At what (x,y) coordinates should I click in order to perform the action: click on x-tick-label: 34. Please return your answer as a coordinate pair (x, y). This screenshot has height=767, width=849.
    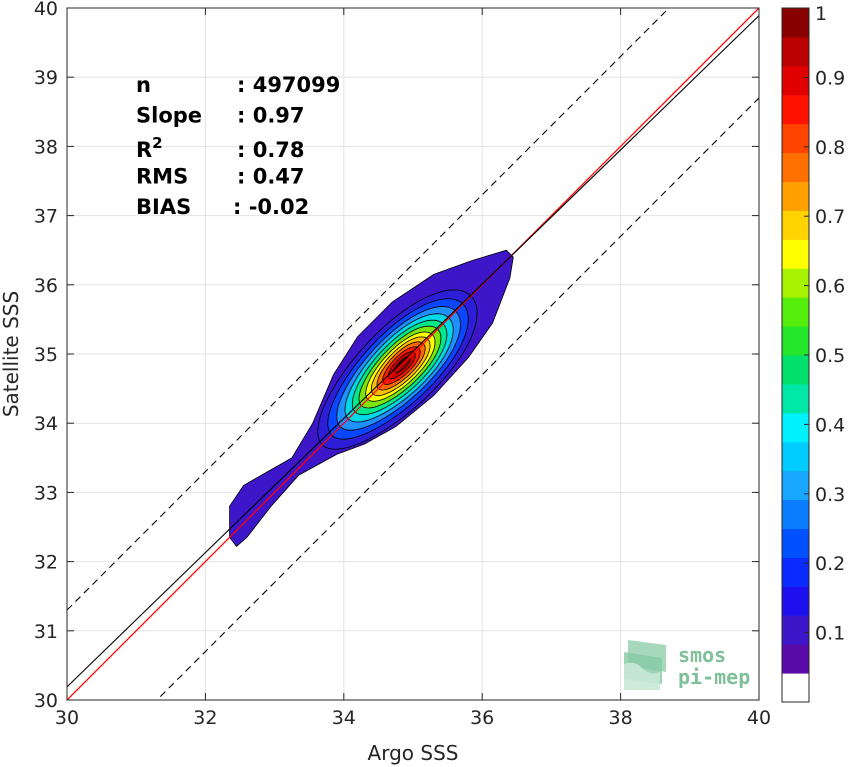
    Looking at the image, I should click on (344, 718).